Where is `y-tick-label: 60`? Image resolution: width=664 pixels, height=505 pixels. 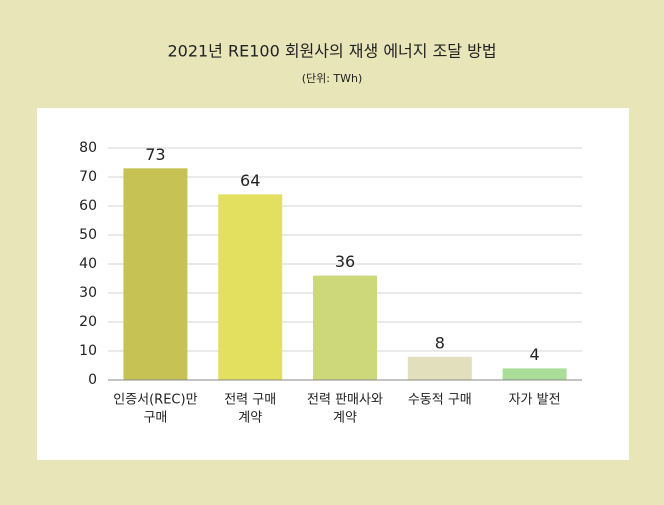
y-tick-label: 60 is located at coordinates (88, 206).